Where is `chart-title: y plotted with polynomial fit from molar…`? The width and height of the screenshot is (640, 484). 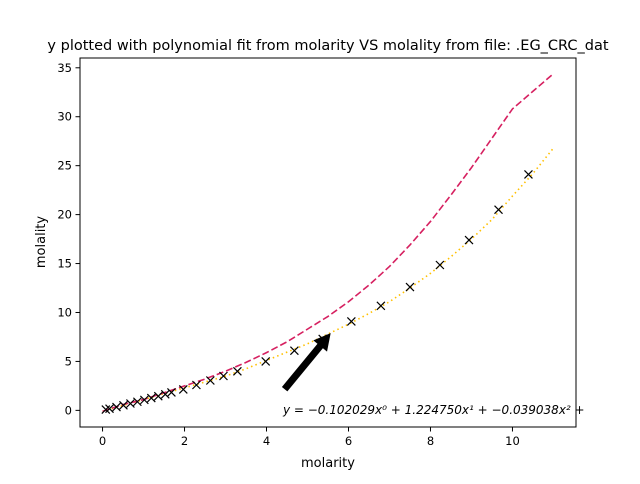 chart-title: y plotted with polynomial fit from molar… is located at coordinates (327, 46).